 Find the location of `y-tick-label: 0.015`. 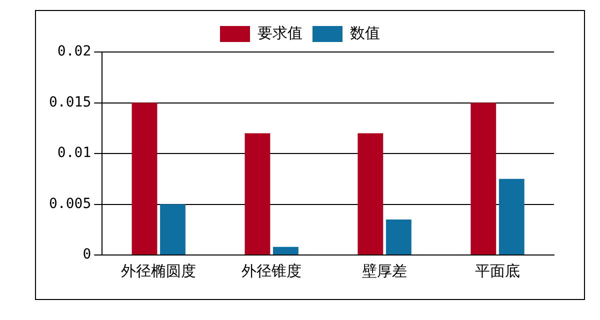

y-tick-label: 0.015 is located at coordinates (70, 102).